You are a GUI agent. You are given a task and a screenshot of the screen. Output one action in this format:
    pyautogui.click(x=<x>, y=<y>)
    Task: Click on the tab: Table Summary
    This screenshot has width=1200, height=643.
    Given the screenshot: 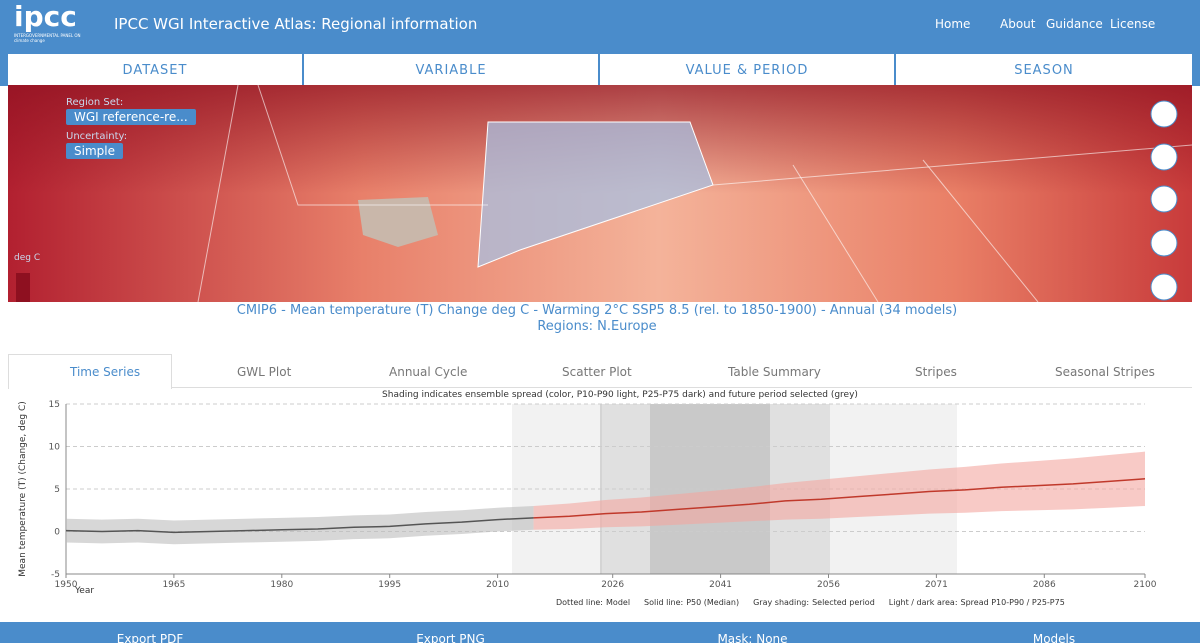 What is the action you would take?
    pyautogui.click(x=774, y=372)
    